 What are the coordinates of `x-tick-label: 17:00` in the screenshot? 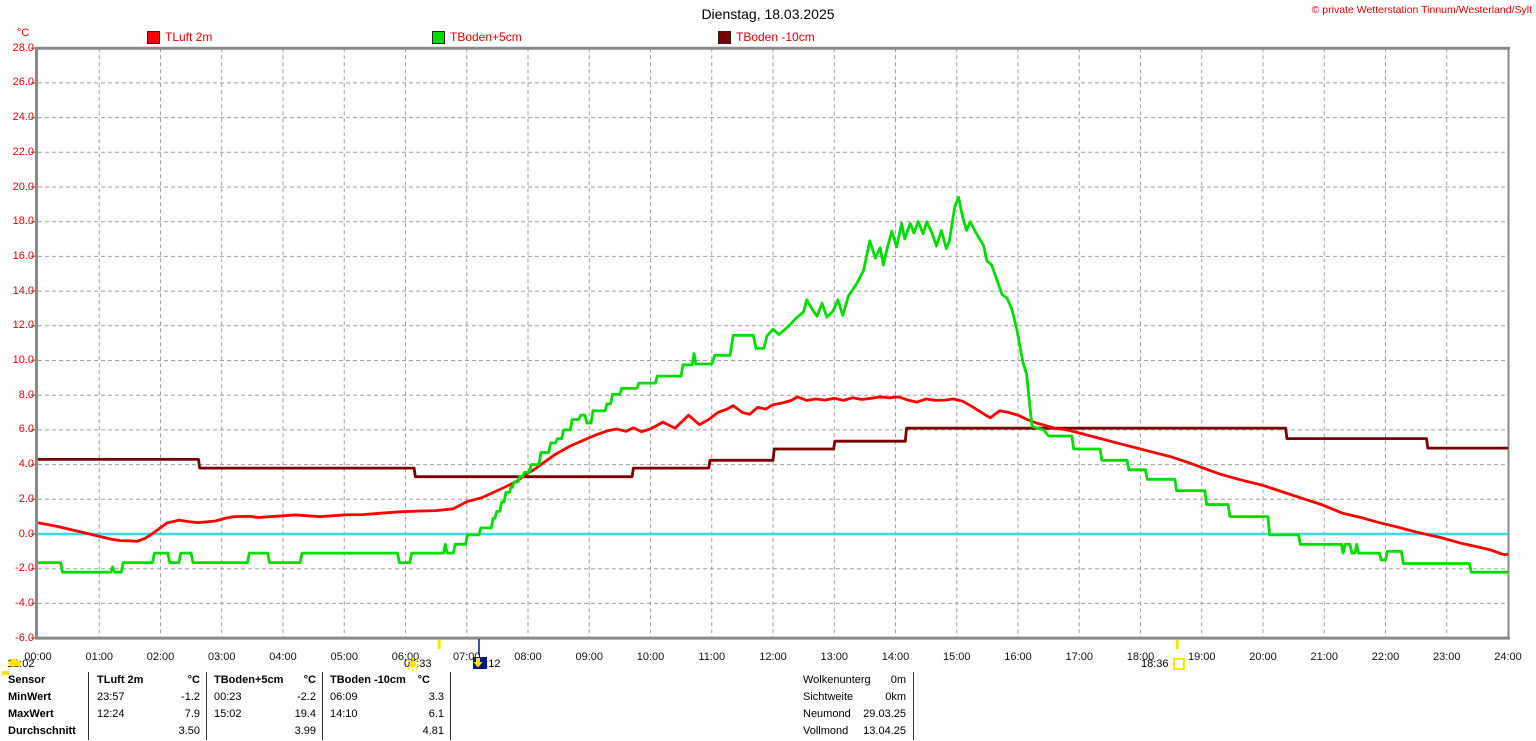 It's located at (1079, 657).